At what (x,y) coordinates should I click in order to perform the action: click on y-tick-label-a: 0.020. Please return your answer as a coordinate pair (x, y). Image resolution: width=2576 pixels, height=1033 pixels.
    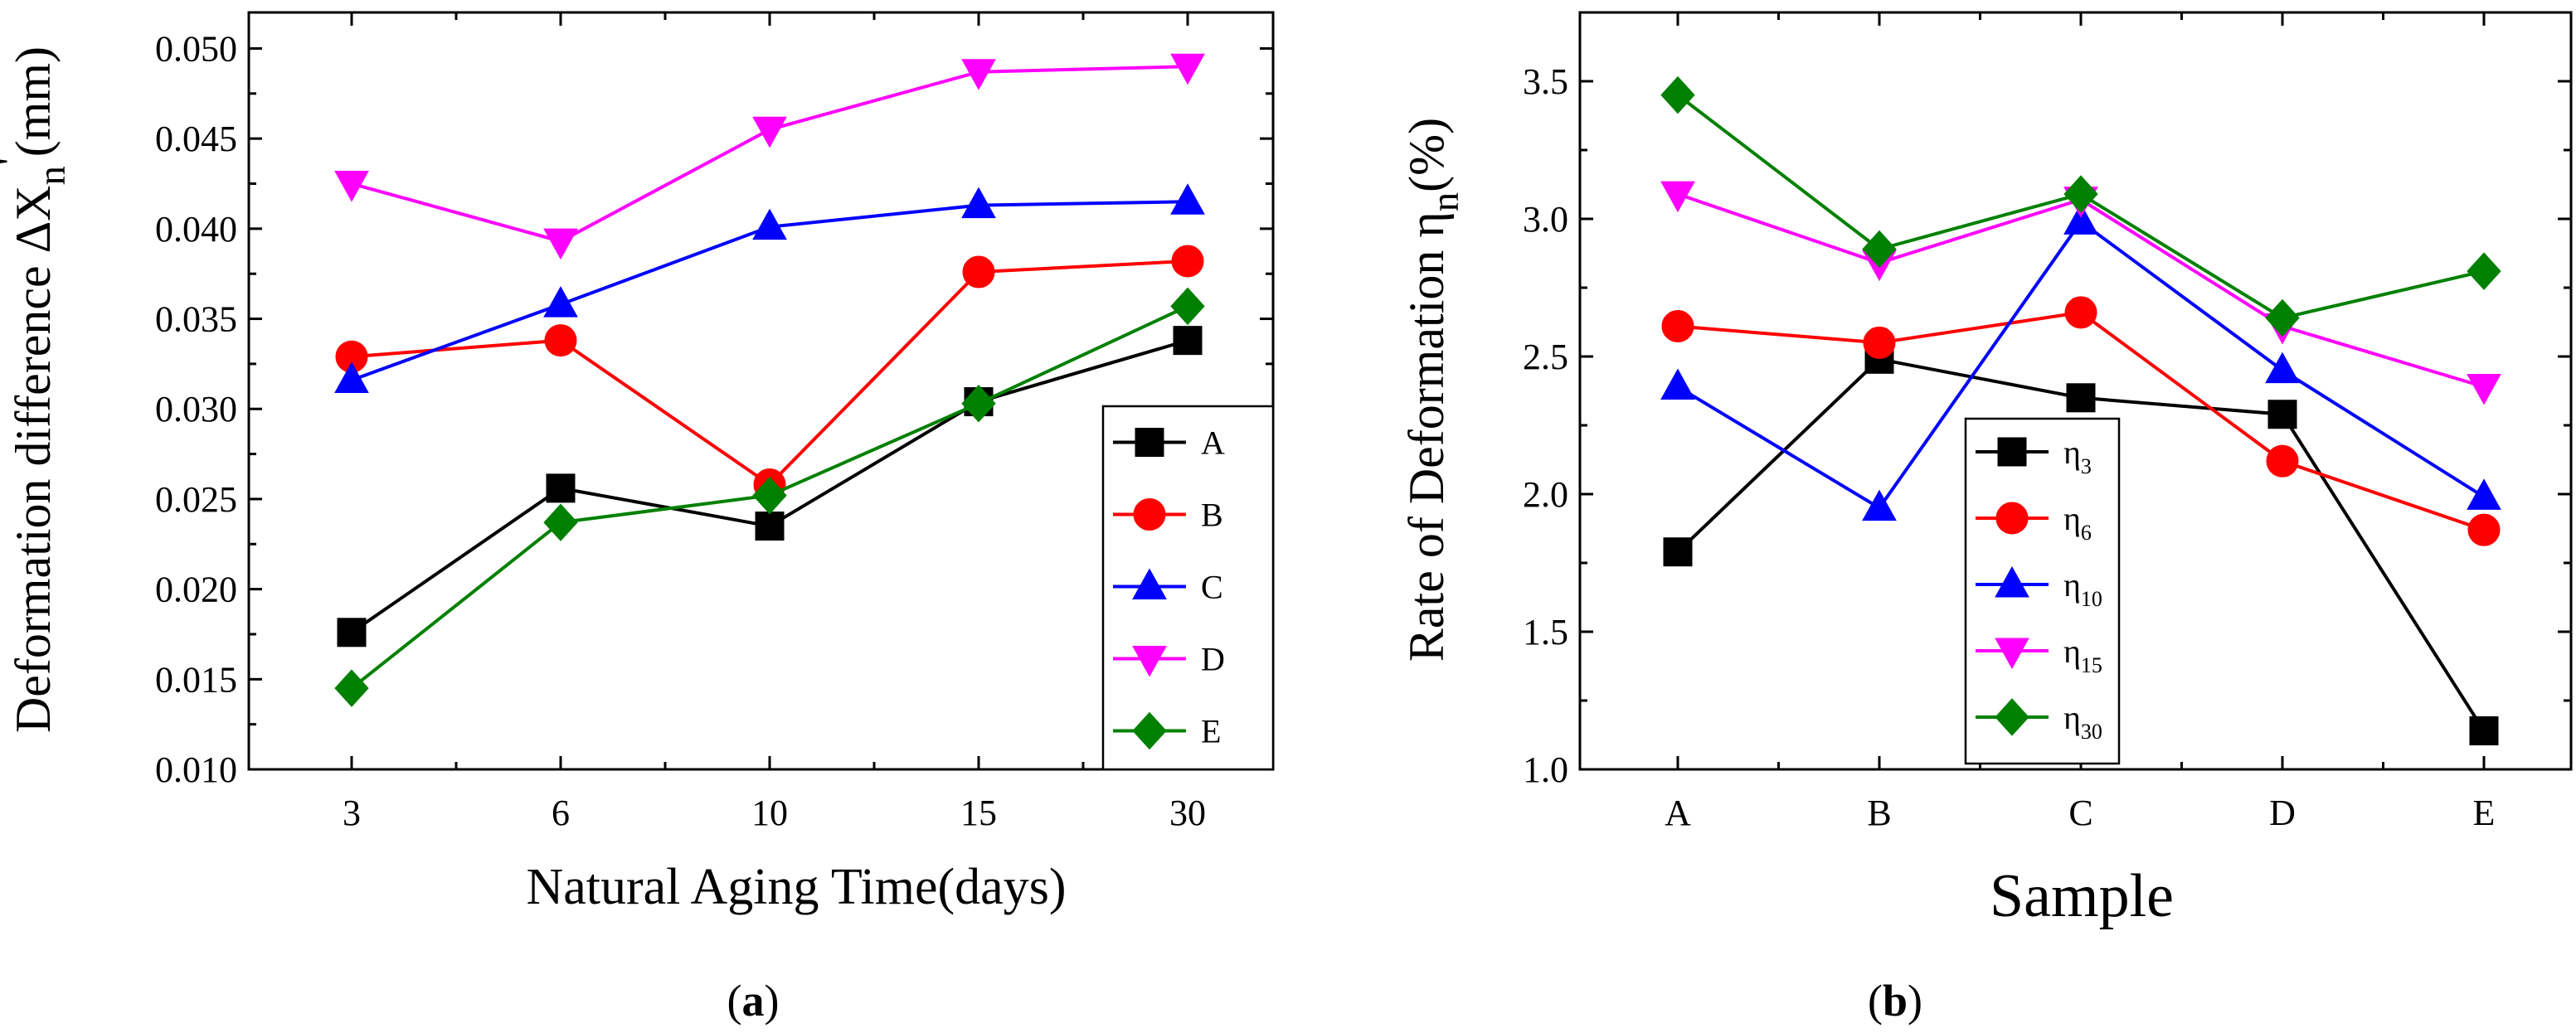
    Looking at the image, I should click on (196, 590).